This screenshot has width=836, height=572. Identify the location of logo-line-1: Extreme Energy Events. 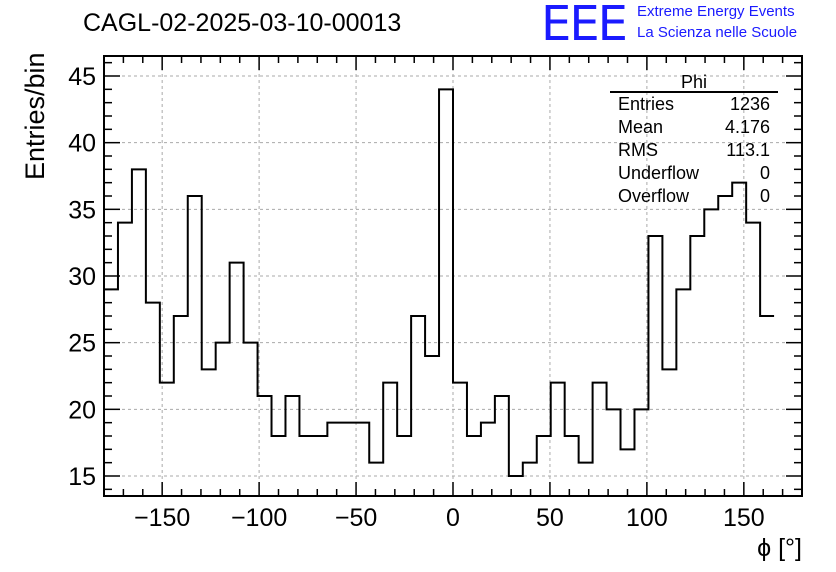
(716, 11).